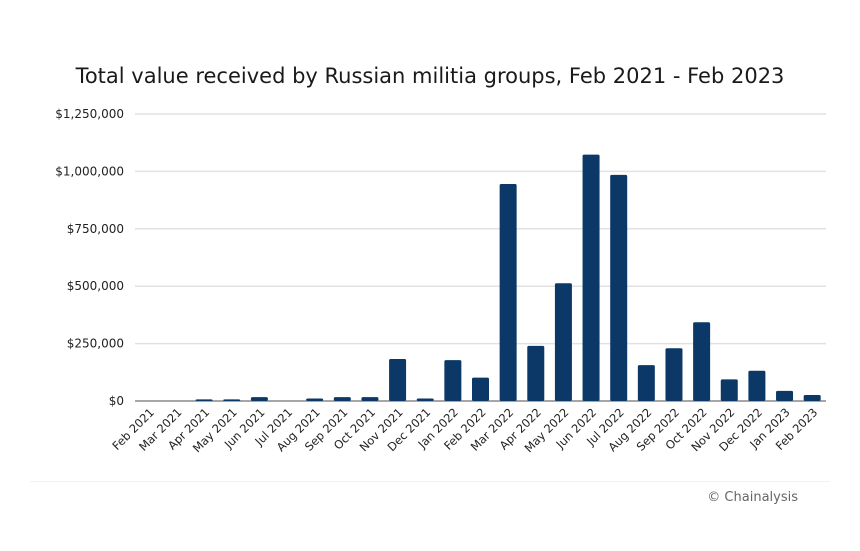 This screenshot has width=860, height=551. Describe the element at coordinates (430, 481) in the screenshot. I see `footer-divider` at that location.